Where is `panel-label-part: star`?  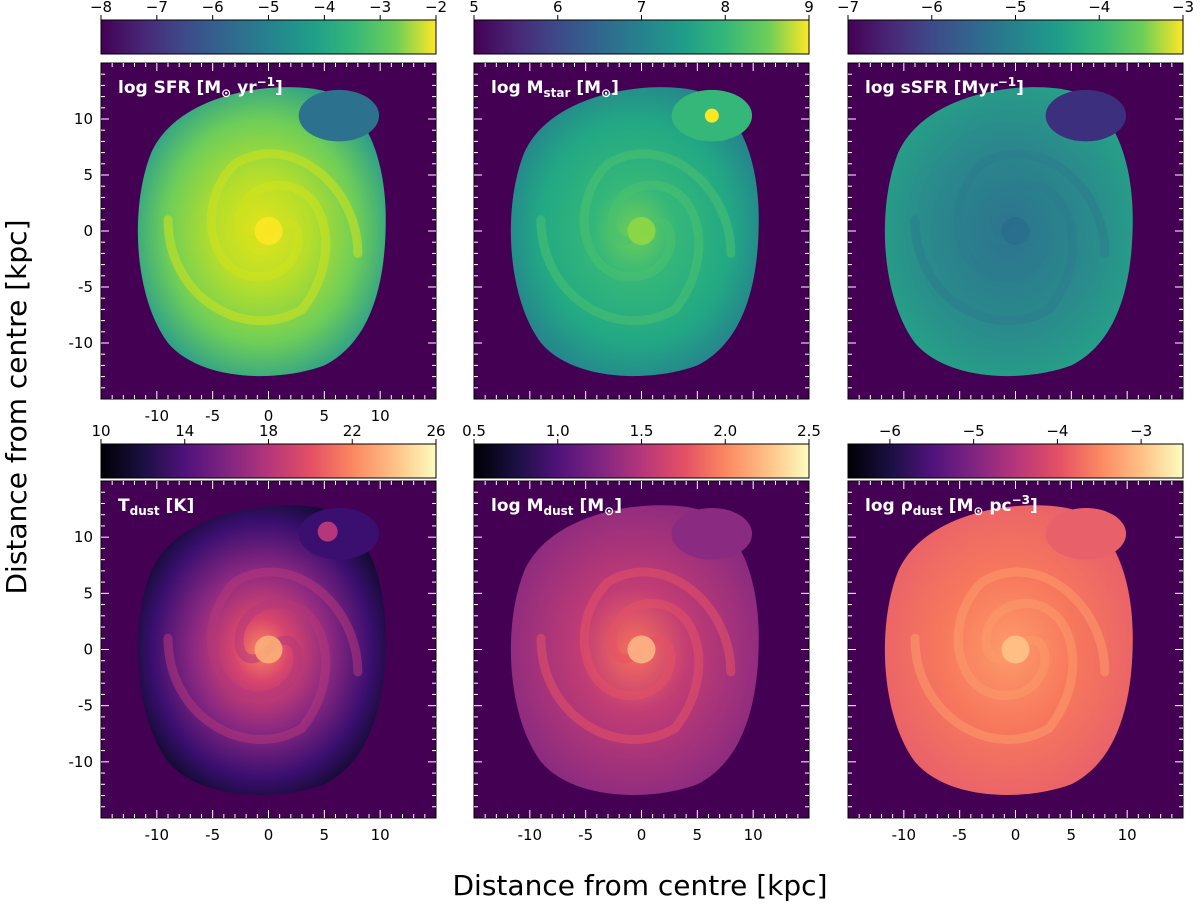
panel-label-part: star is located at coordinates (557, 93).